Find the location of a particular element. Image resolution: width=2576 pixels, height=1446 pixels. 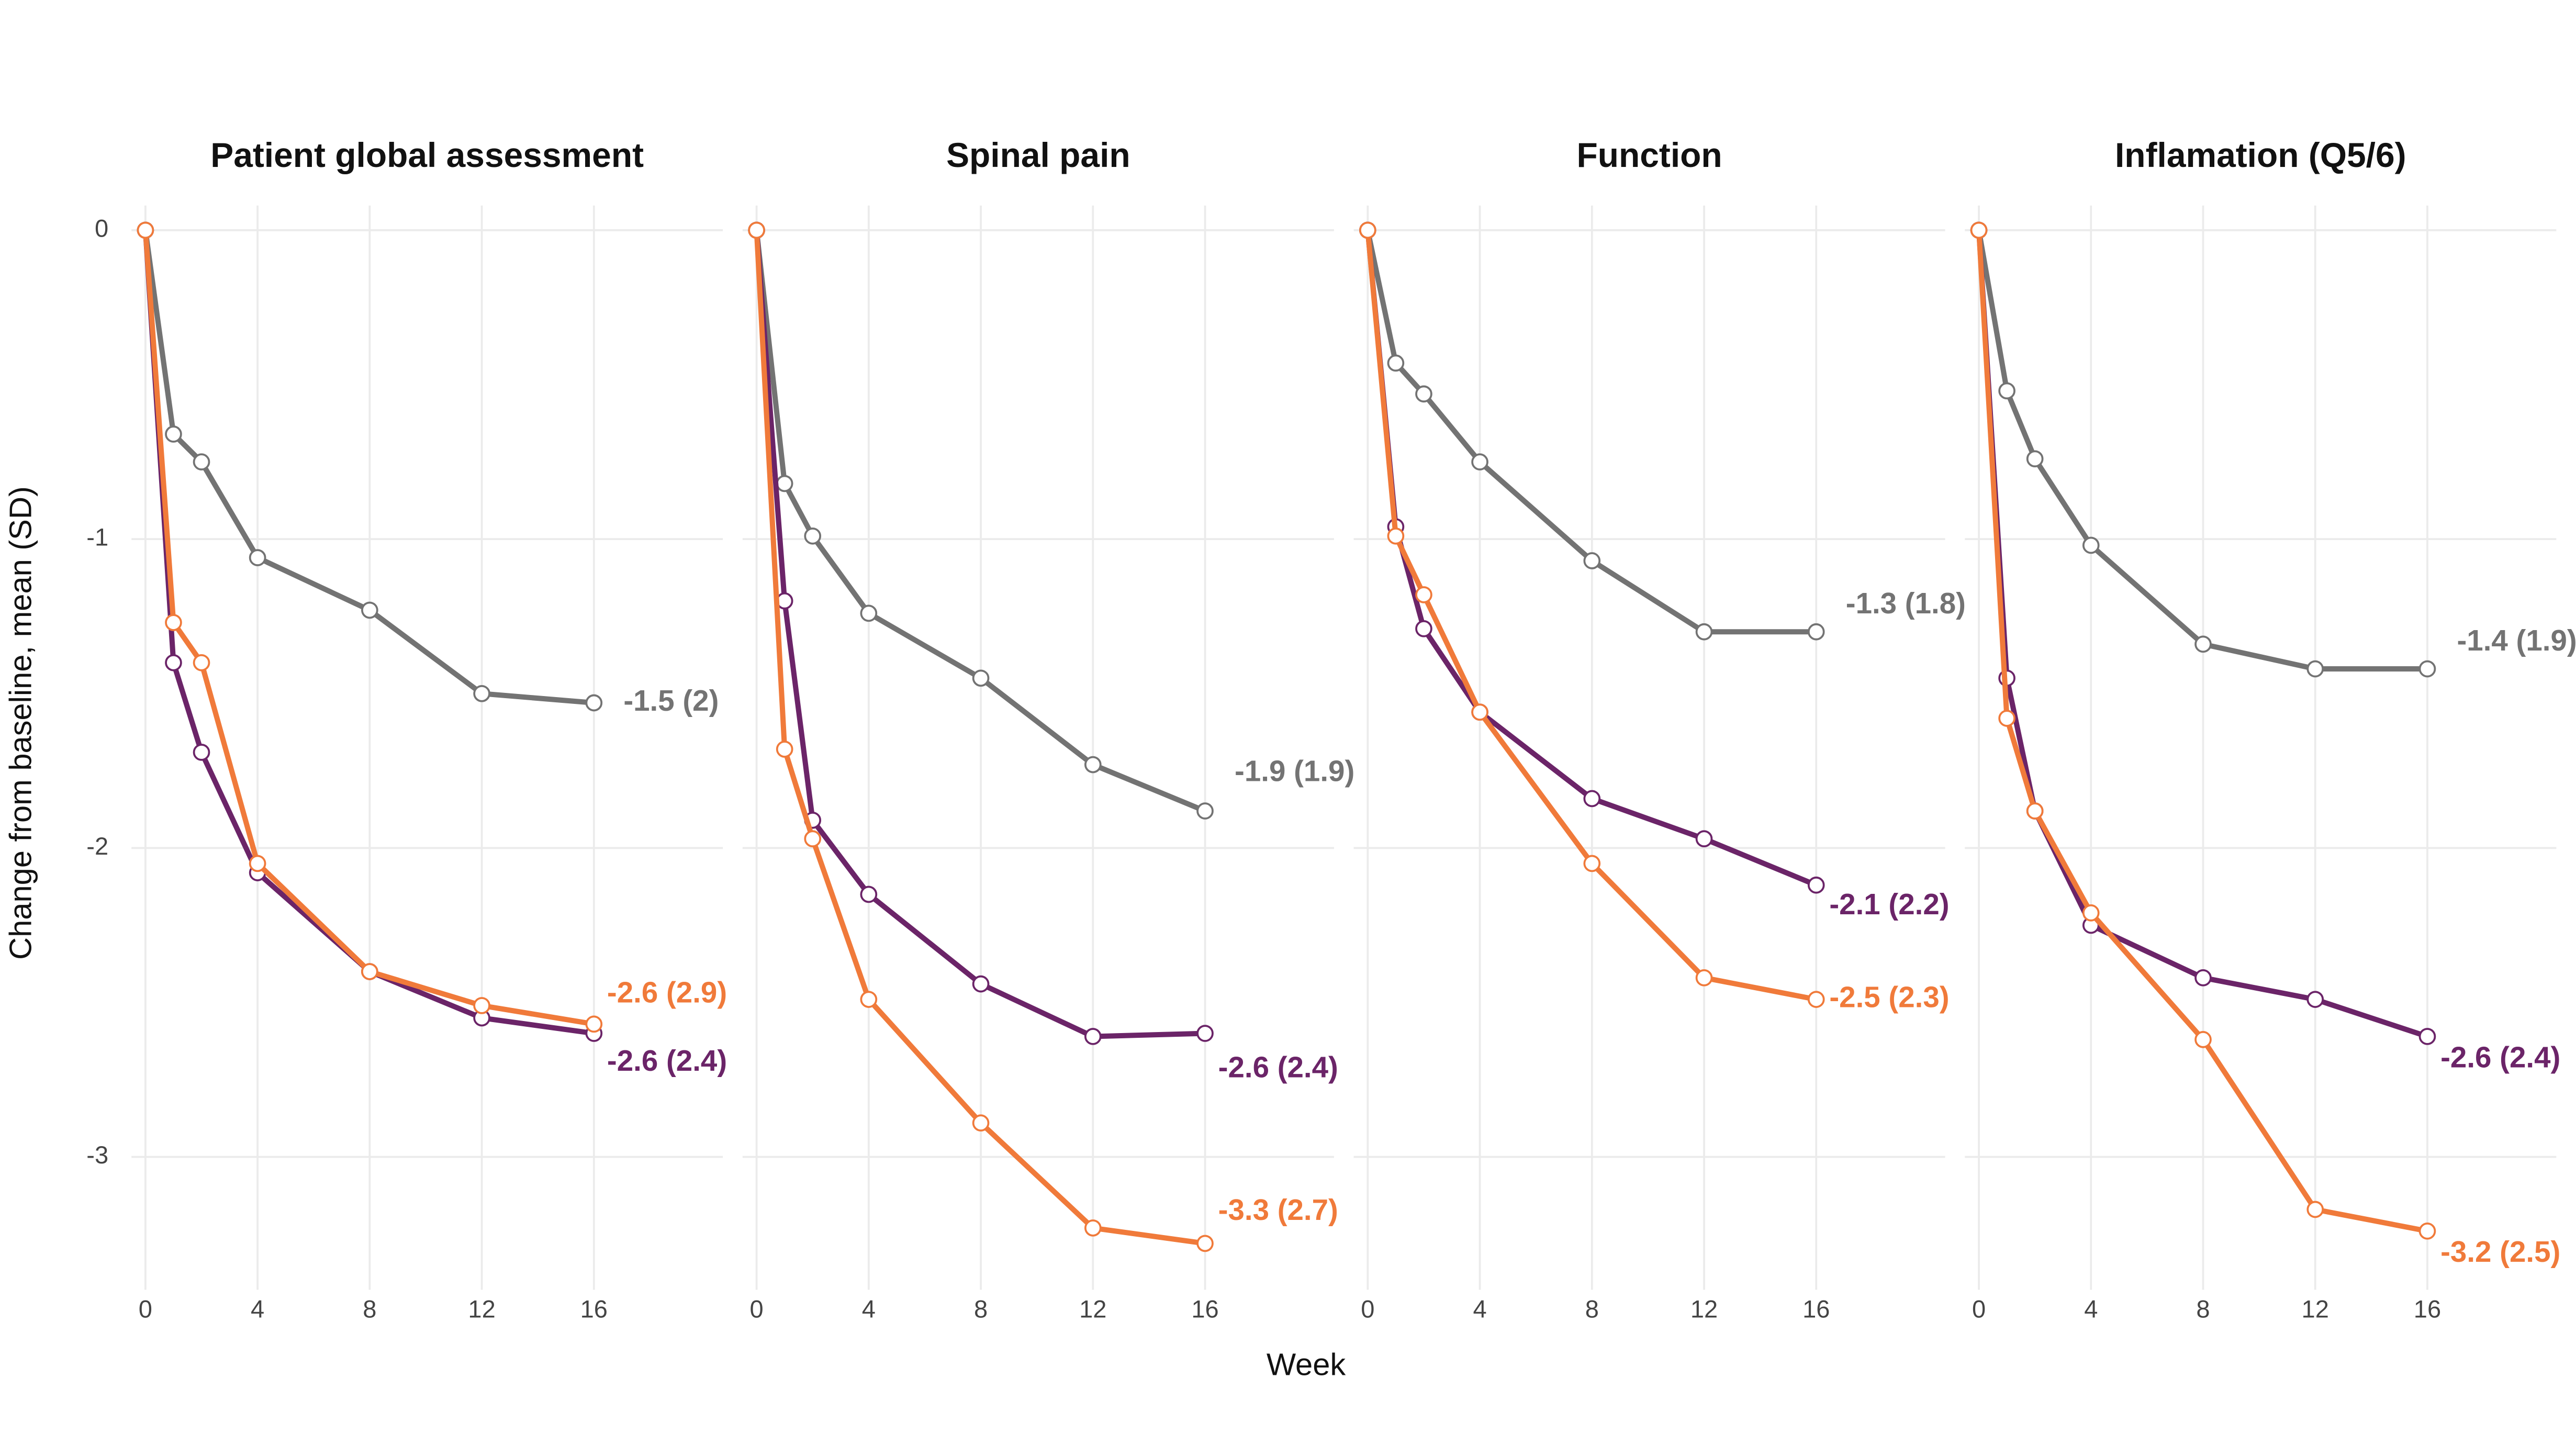

panel-title: Function is located at coordinates (1649, 155).